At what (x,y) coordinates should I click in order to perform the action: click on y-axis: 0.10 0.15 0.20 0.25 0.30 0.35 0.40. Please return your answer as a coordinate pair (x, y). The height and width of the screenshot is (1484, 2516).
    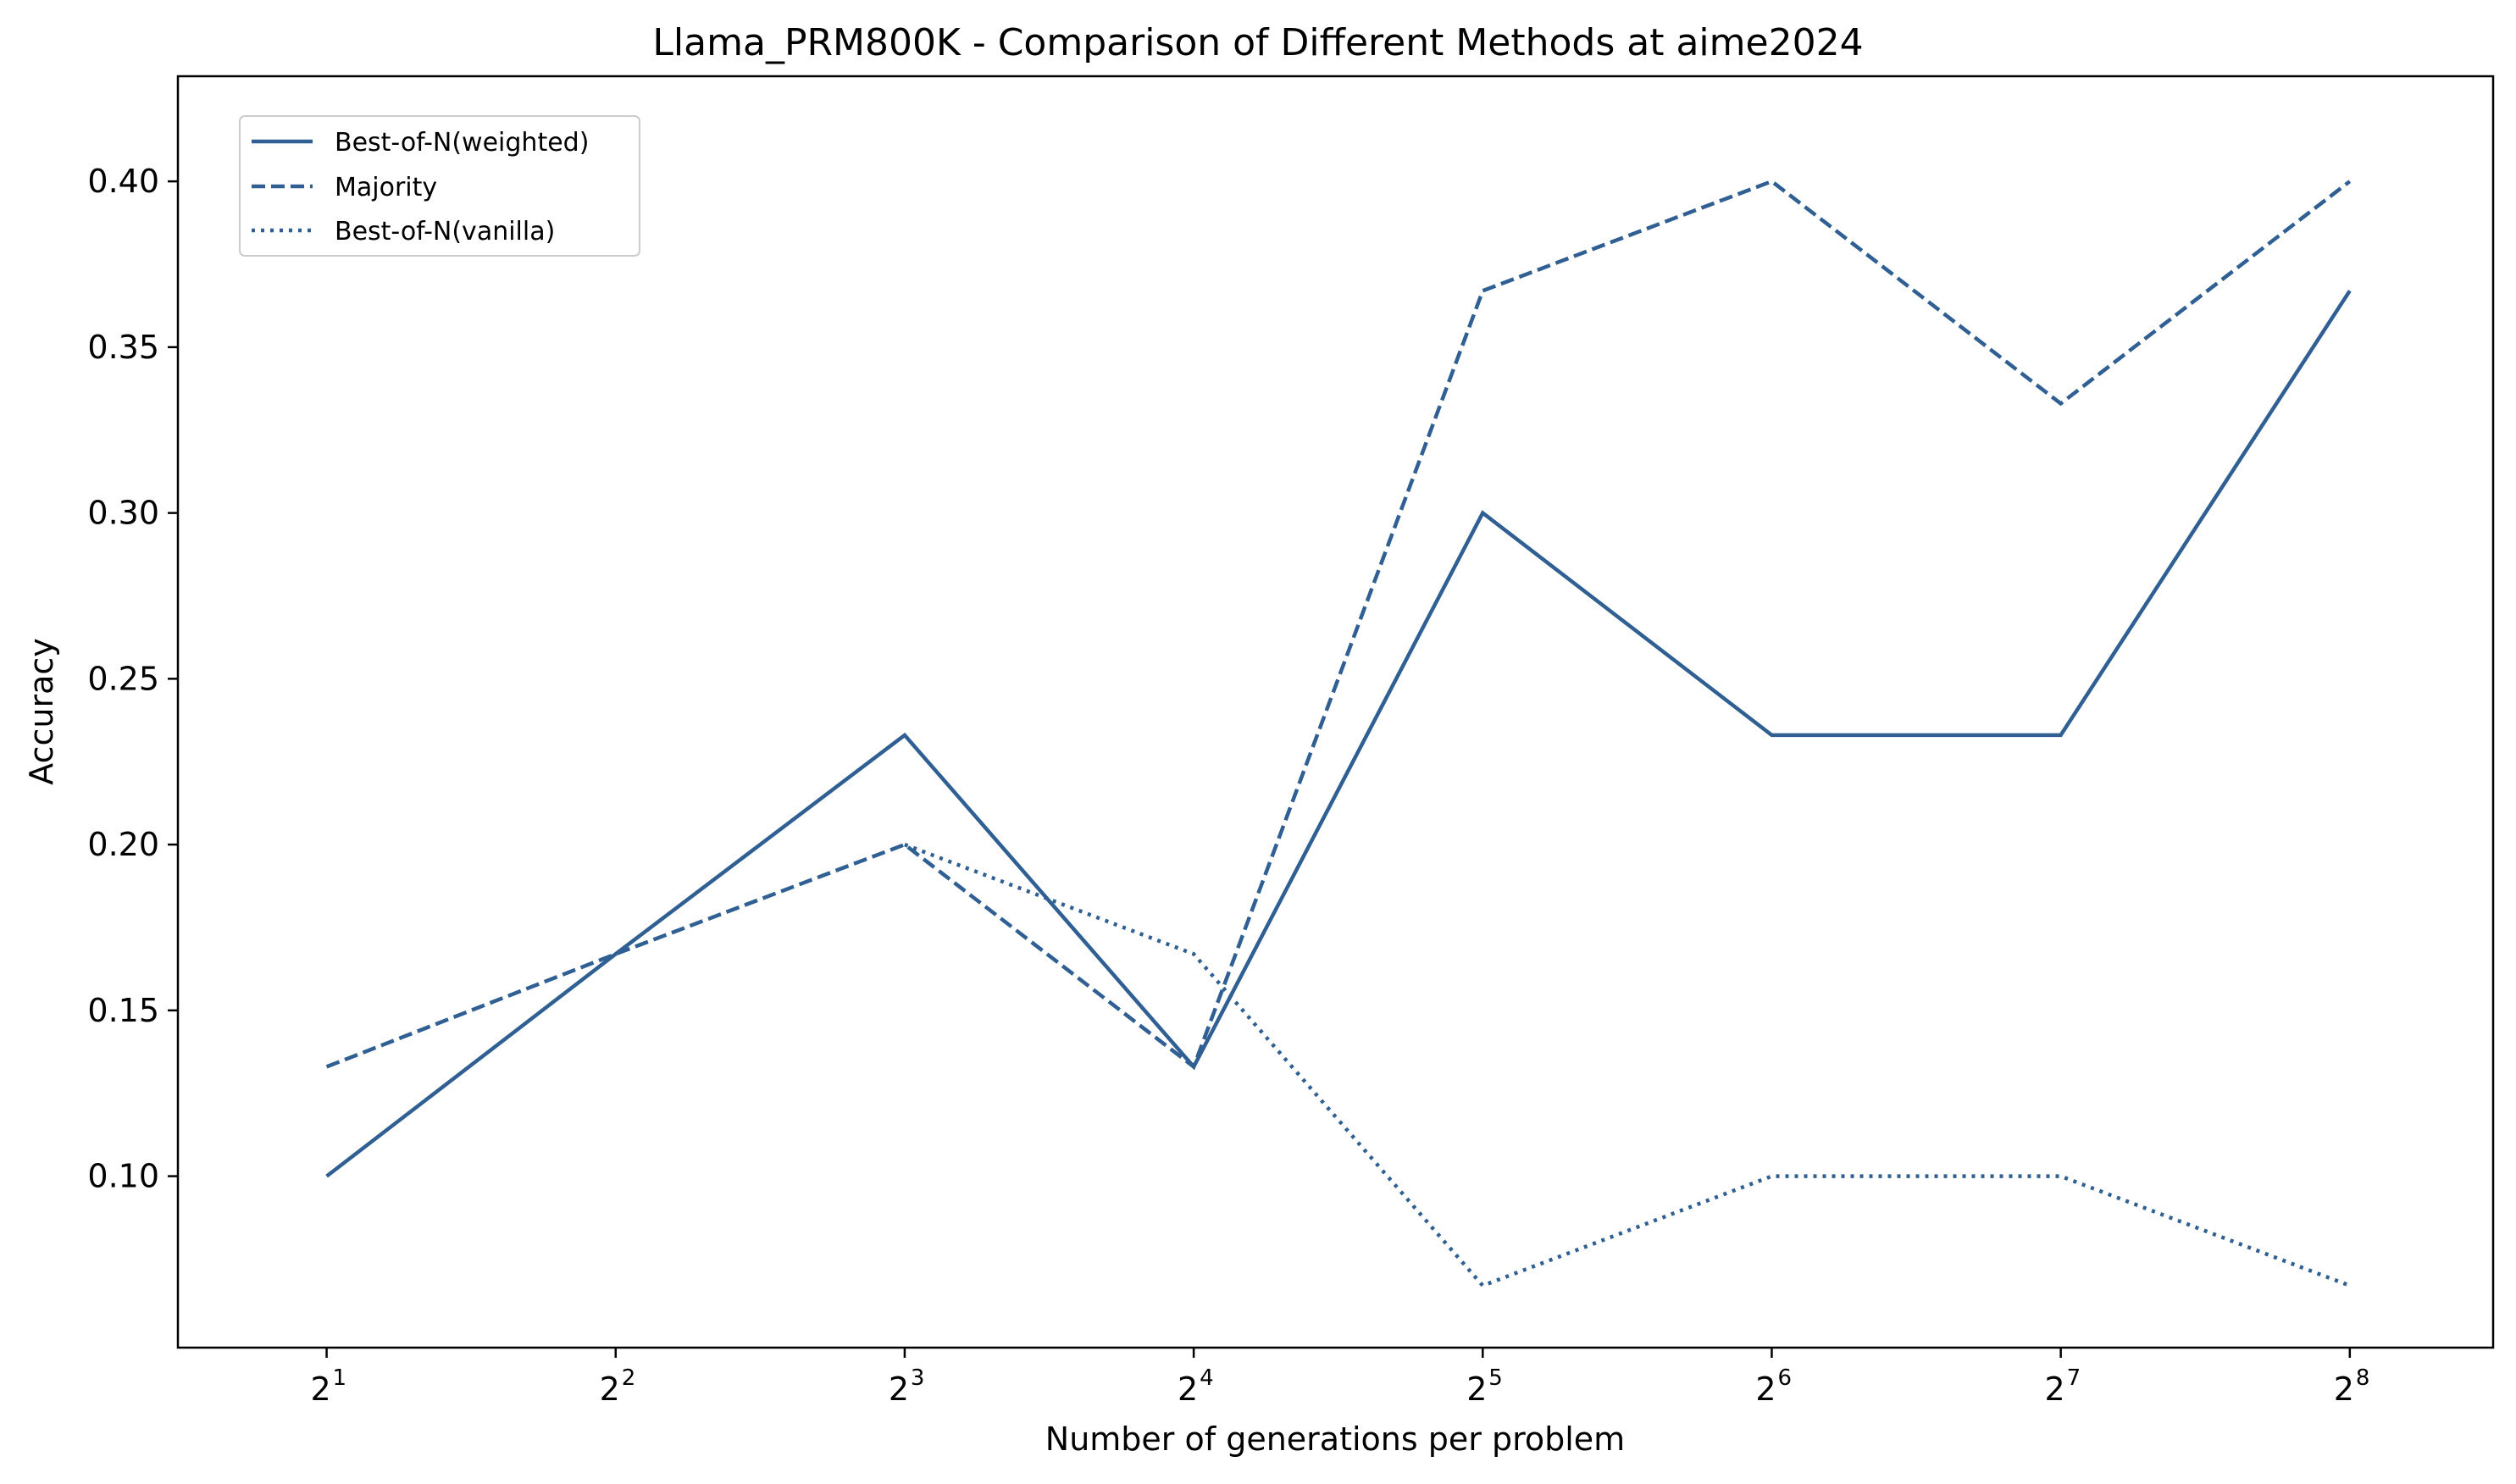
    Looking at the image, I should click on (133, 679).